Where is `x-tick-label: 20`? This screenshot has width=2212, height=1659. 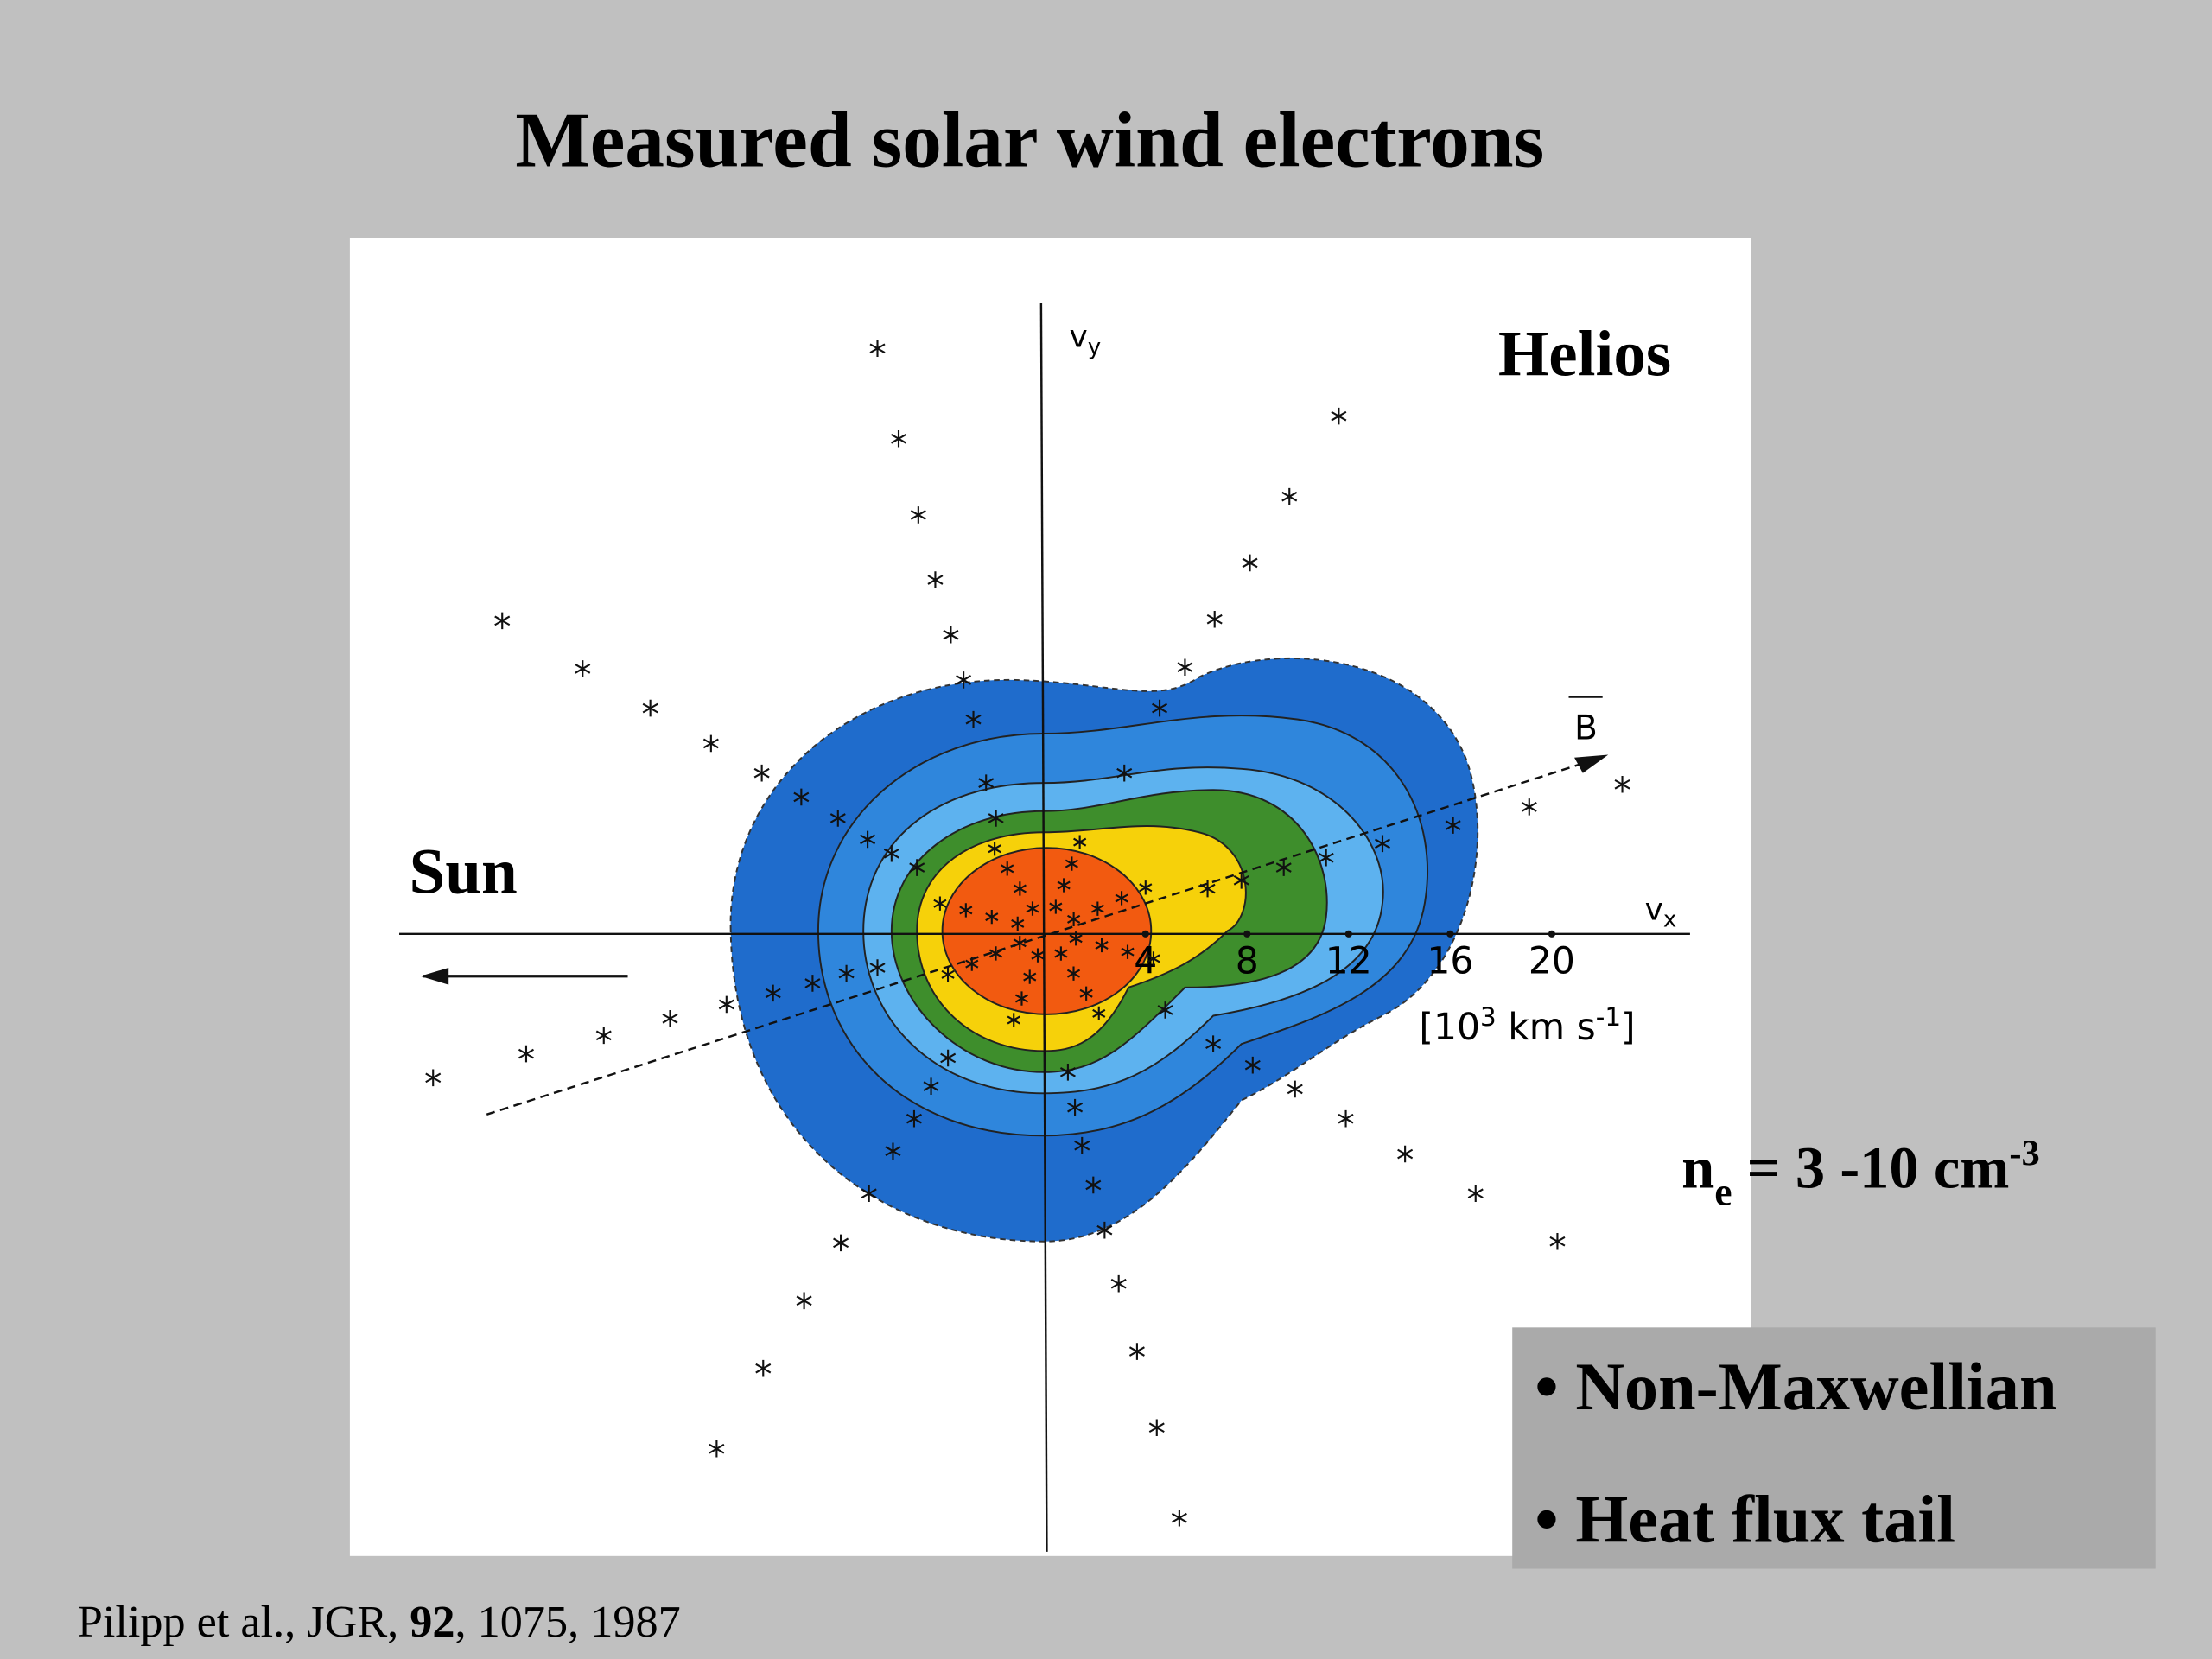
x-tick-label: 20 is located at coordinates (1552, 962).